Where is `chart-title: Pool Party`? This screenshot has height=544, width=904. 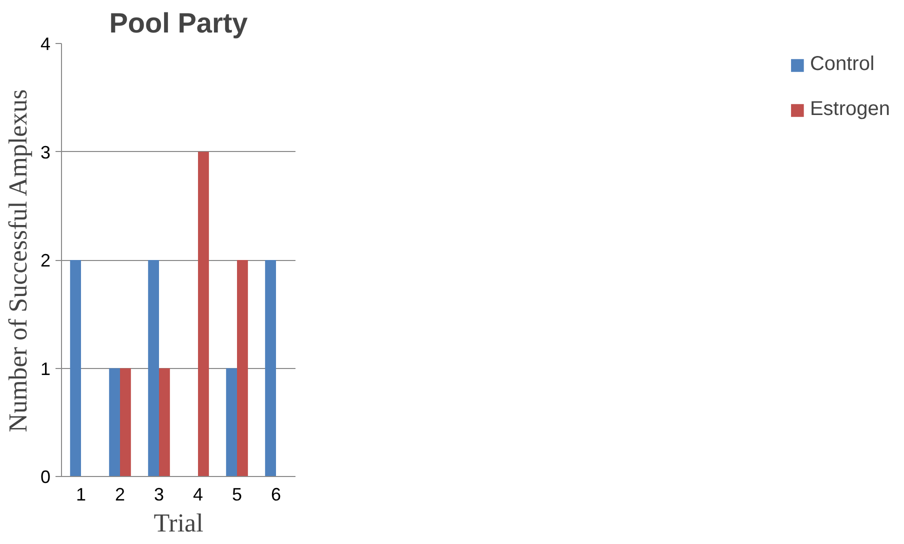
chart-title: Pool Party is located at coordinates (178, 23).